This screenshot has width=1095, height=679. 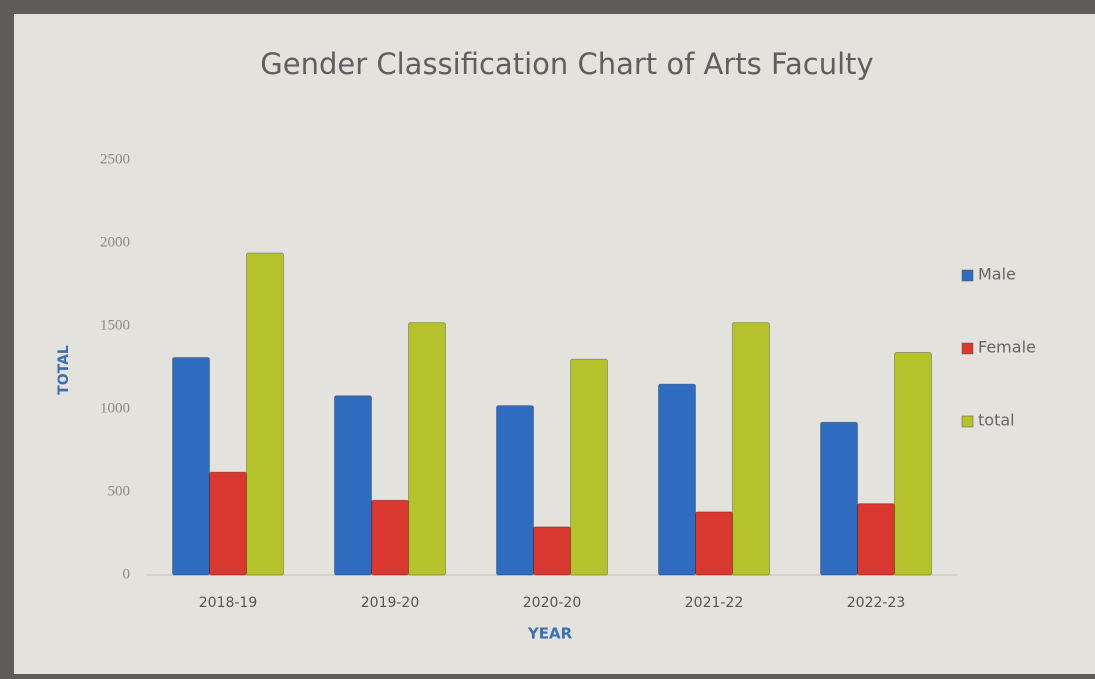 What do you see at coordinates (876, 603) in the screenshot?
I see `x-tick-label: 2022-23` at bounding box center [876, 603].